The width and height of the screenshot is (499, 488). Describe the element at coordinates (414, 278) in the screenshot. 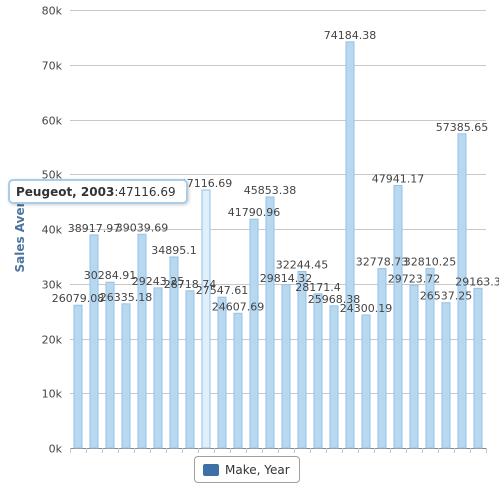

I see `data-label: 29723.72` at that location.